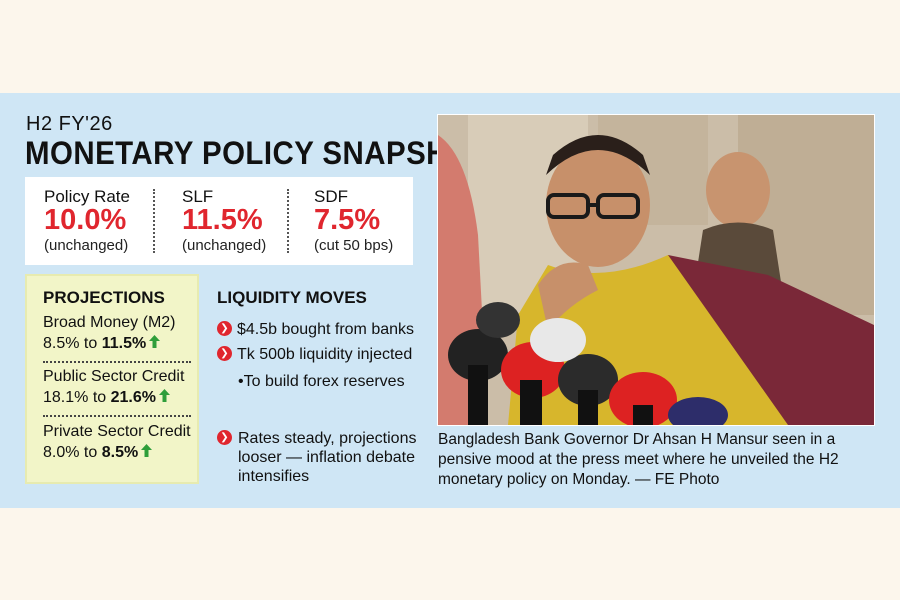  Describe the element at coordinates (70, 344) in the screenshot. I see `projection-from: 8.5% to` at that location.